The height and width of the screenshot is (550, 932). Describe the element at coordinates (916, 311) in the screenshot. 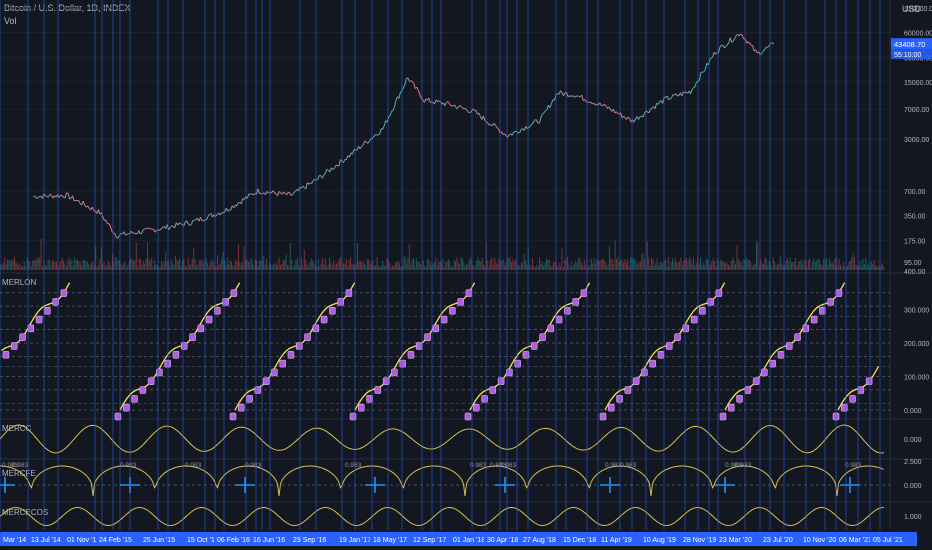

I see `merlon-tick-label: 300.000` at that location.